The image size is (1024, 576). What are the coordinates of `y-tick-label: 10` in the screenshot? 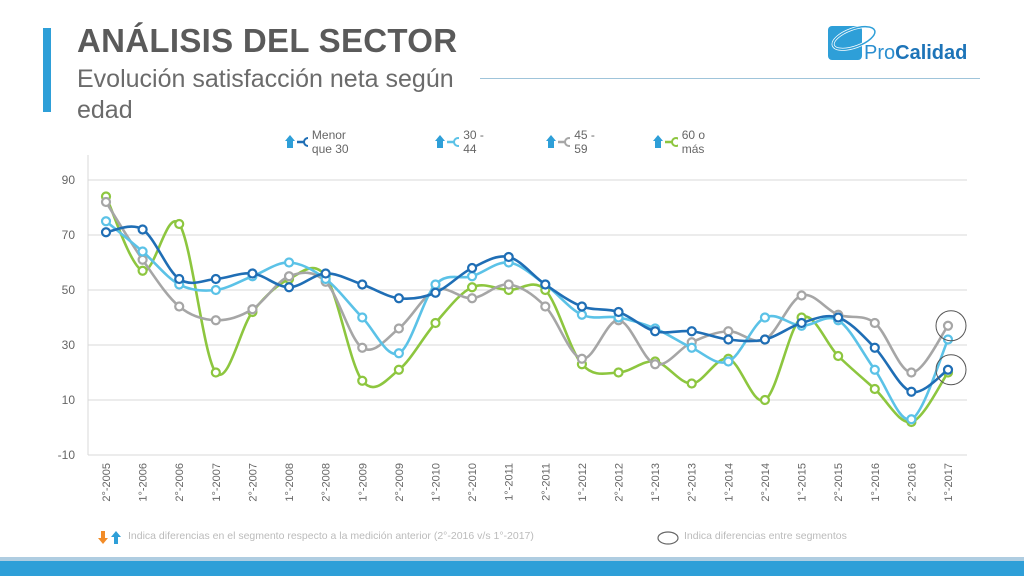 It's located at (69, 400).